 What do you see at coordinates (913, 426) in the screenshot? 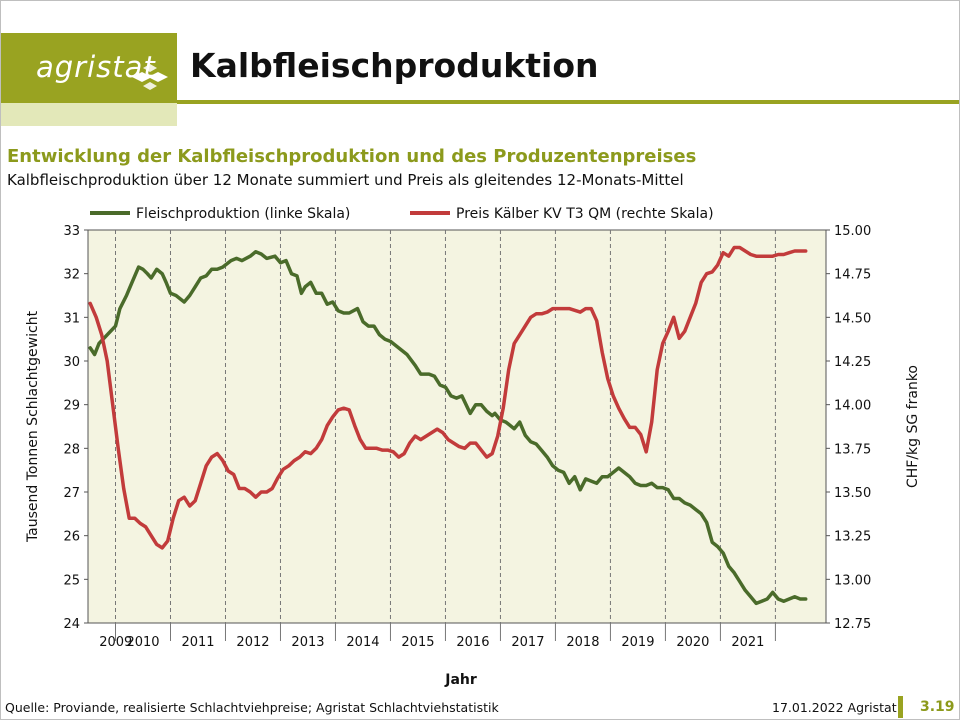
I see `y2-axis-title: CHF/kg SG franko` at bounding box center [913, 426].